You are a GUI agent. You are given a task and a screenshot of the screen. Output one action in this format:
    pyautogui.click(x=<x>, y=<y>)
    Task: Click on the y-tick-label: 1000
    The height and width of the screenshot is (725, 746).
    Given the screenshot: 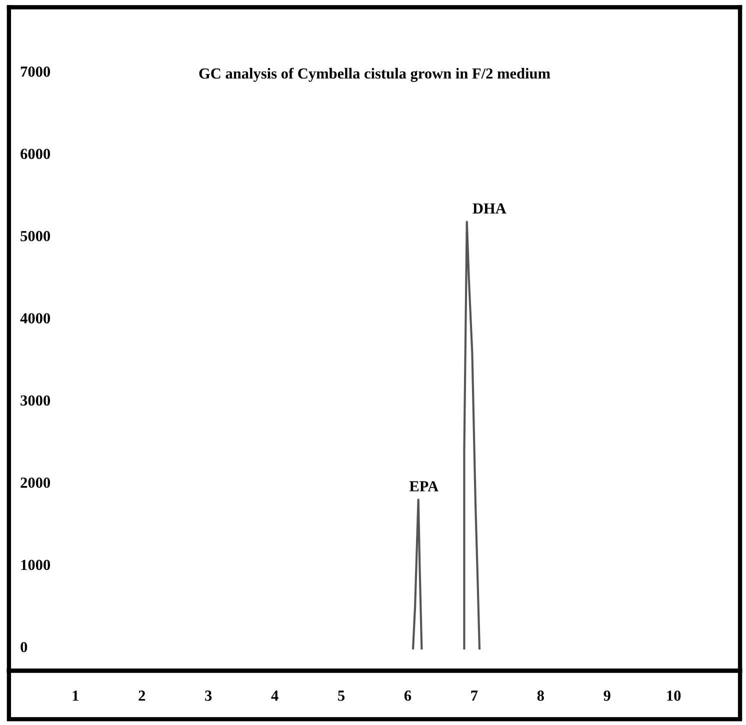 What is the action you would take?
    pyautogui.click(x=35, y=565)
    